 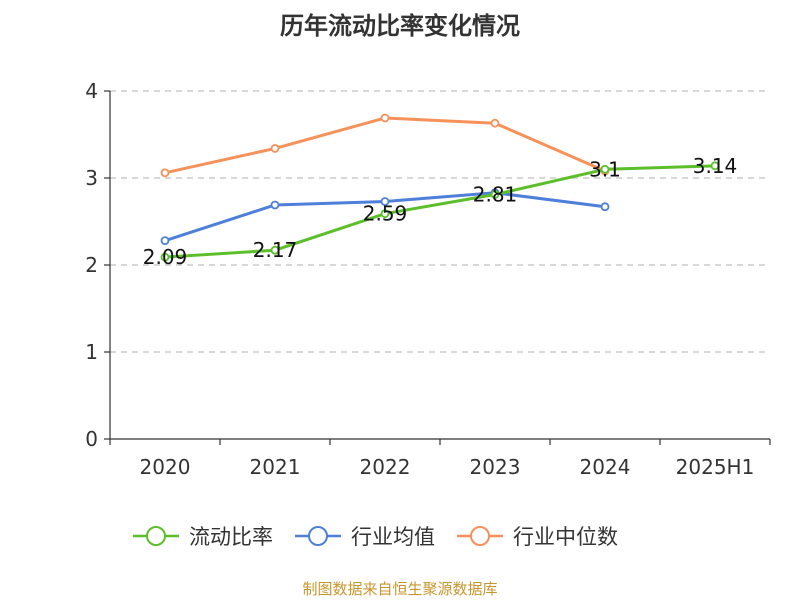 What do you see at coordinates (393, 537) in the screenshot?
I see `legend-label-行业均值: 行业均值` at bounding box center [393, 537].